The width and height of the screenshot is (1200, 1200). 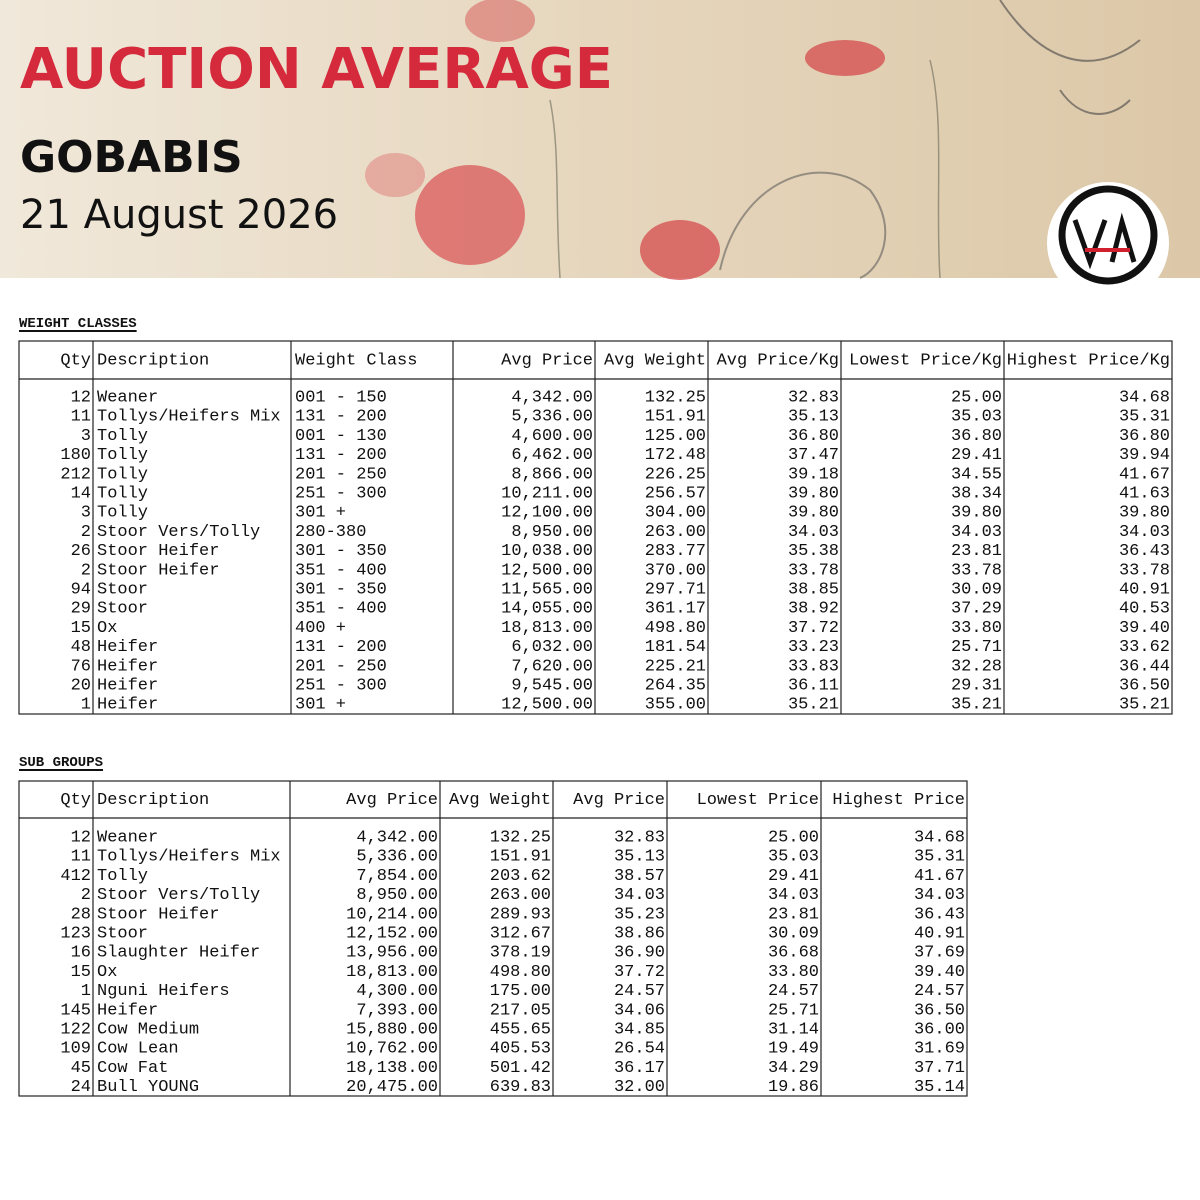 What do you see at coordinates (675, 532) in the screenshot?
I see `cell: 263.00` at bounding box center [675, 532].